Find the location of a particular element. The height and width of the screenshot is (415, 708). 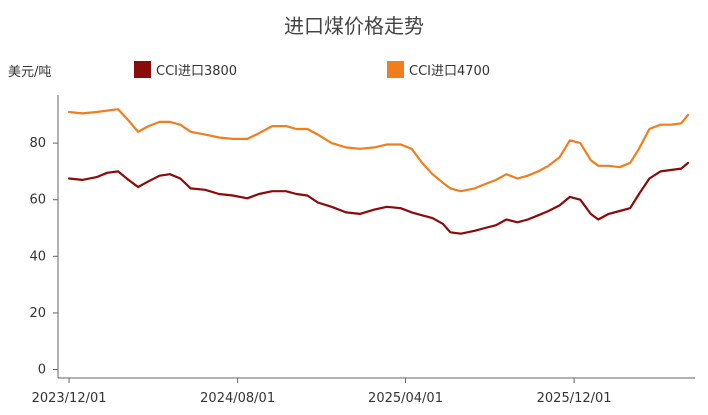

y-tick-label: 80 is located at coordinates (37, 143).